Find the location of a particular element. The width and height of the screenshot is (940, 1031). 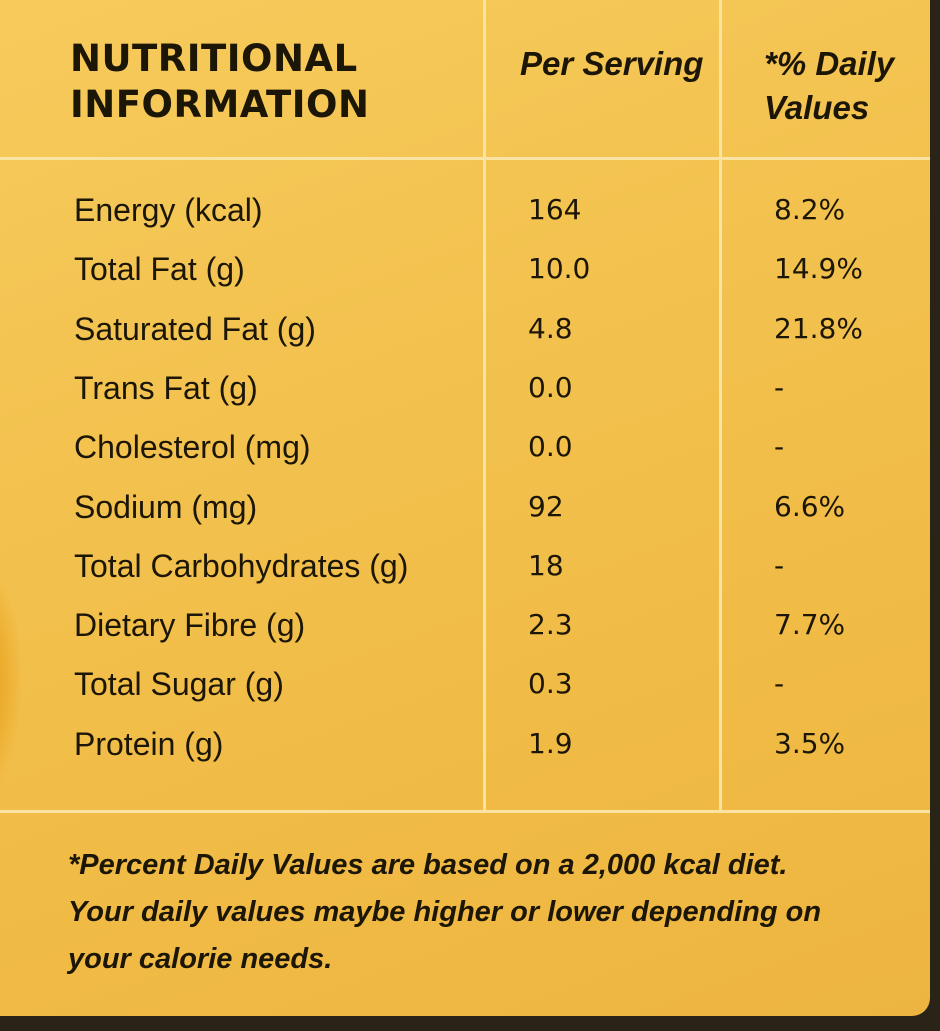

footnote-line-3: your calorie needs. is located at coordinates (200, 959).